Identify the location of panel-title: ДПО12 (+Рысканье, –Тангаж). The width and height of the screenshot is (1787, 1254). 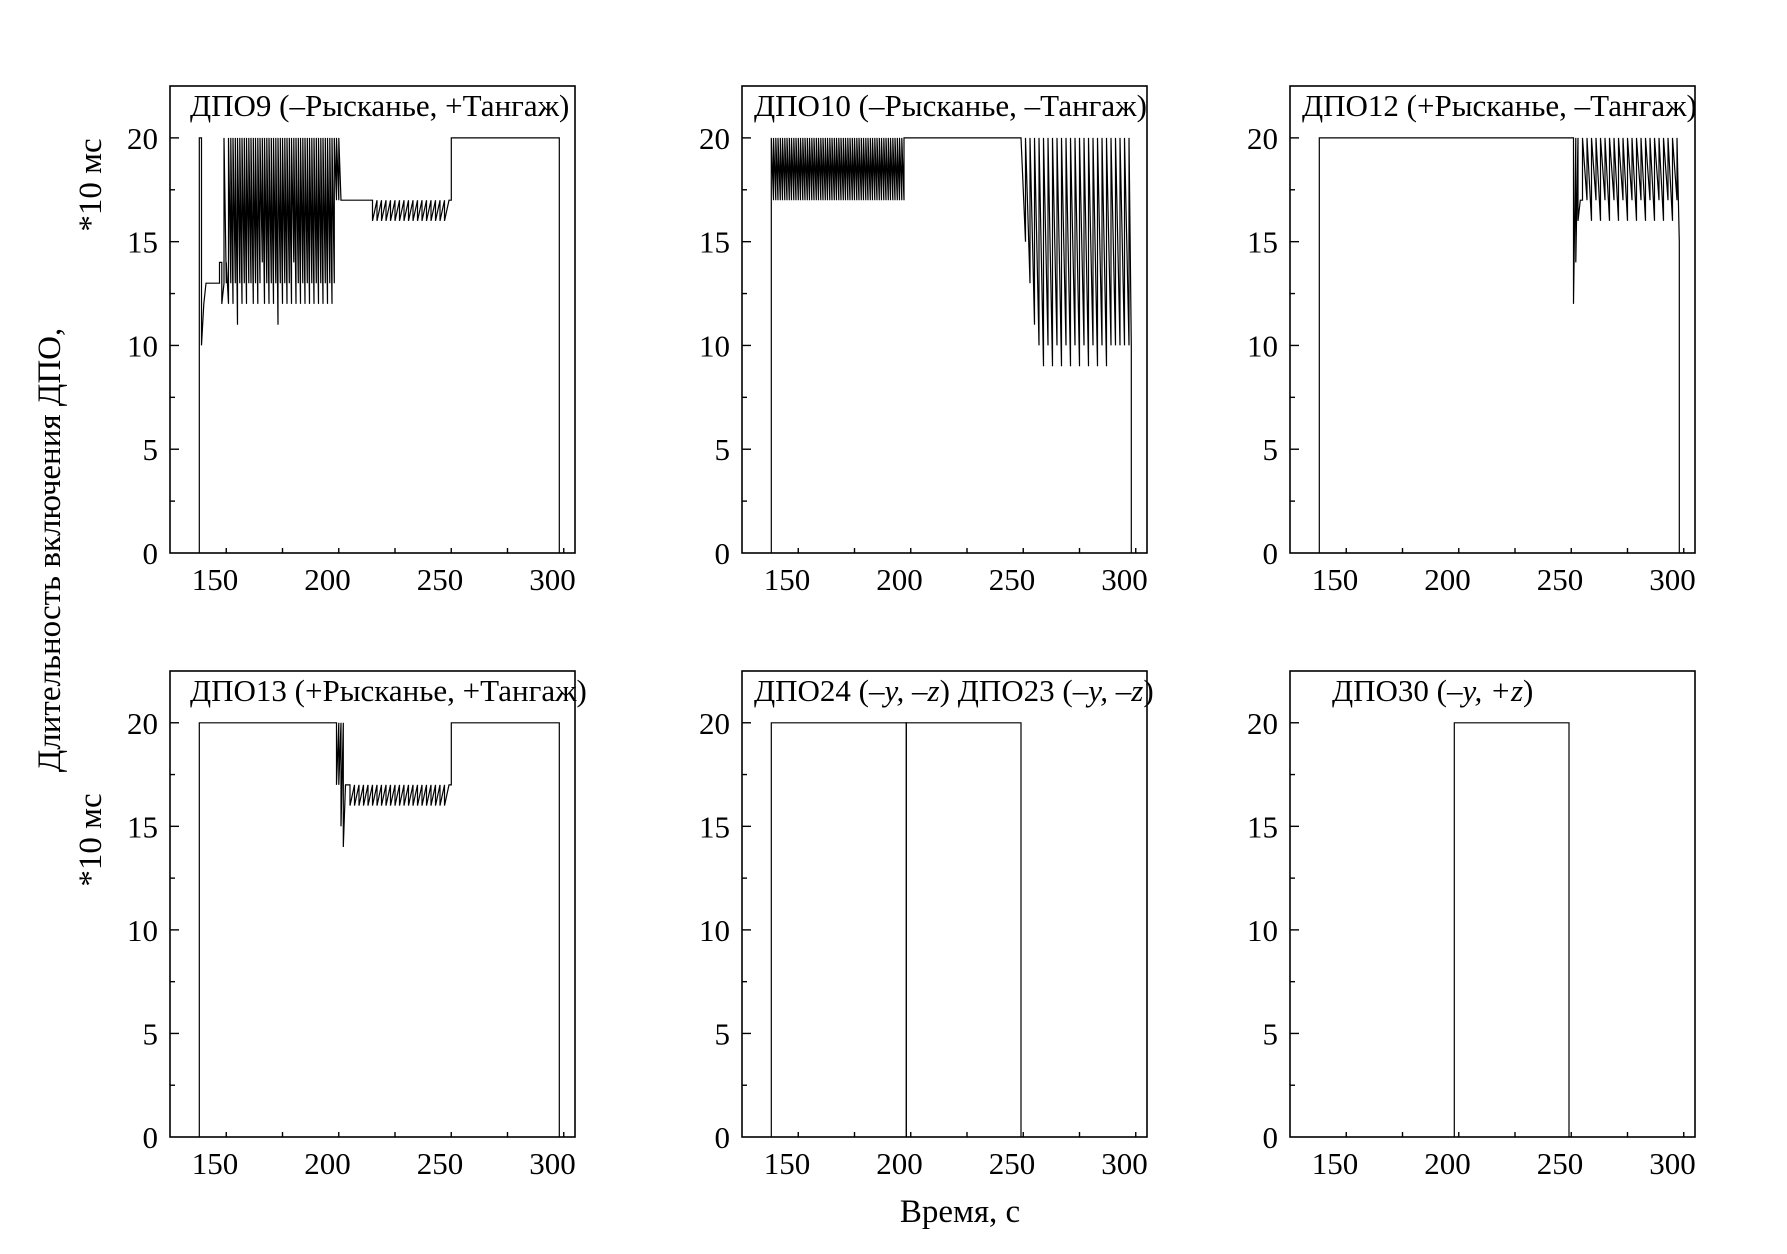
(1499, 105).